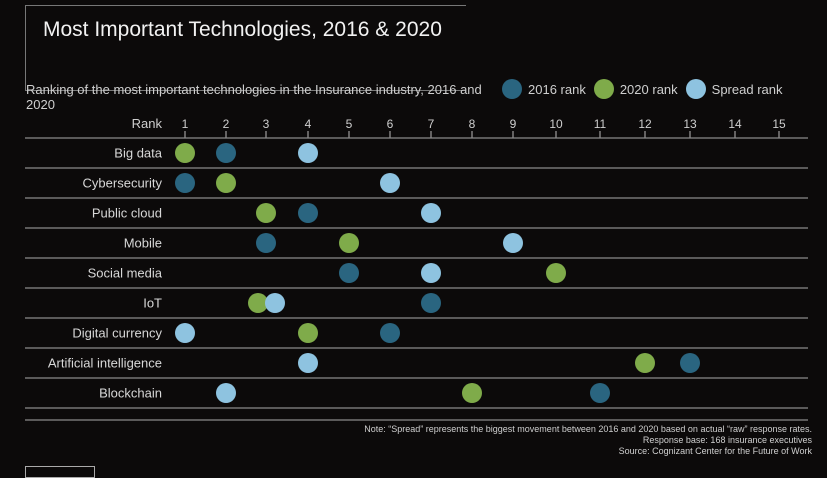  I want to click on x-tick-label: 11, so click(600, 124).